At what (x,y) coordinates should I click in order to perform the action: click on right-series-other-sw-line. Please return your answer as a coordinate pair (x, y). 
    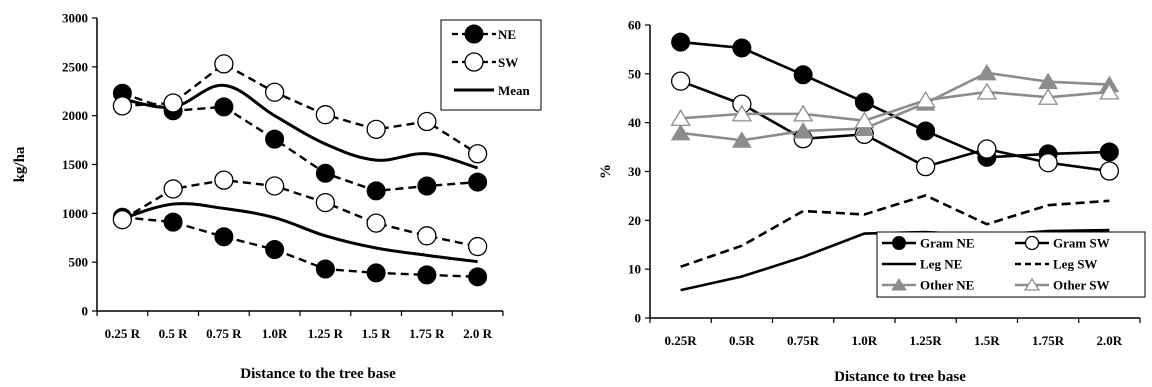
    Looking at the image, I should click on (895, 106).